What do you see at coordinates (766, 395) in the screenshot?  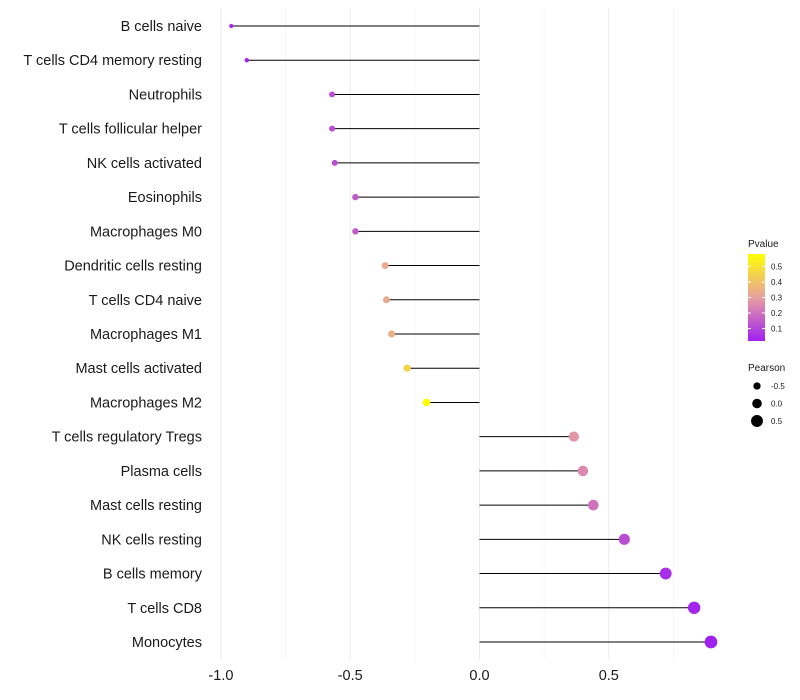 I see `pearson-legend: Pearson -0.5 0.0 0.5` at bounding box center [766, 395].